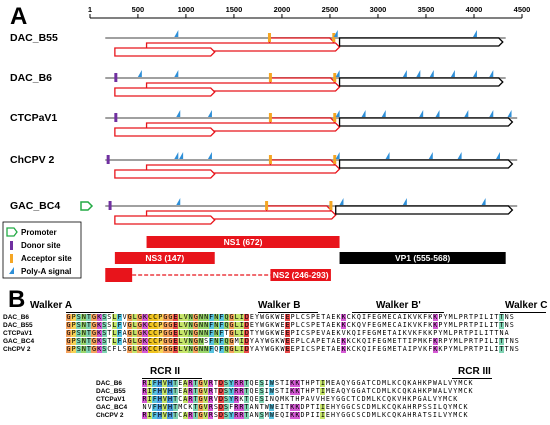 The width and height of the screenshot is (550, 425). Describe the element at coordinates (18, 16) in the screenshot. I see `panel-a-label: A` at that location.